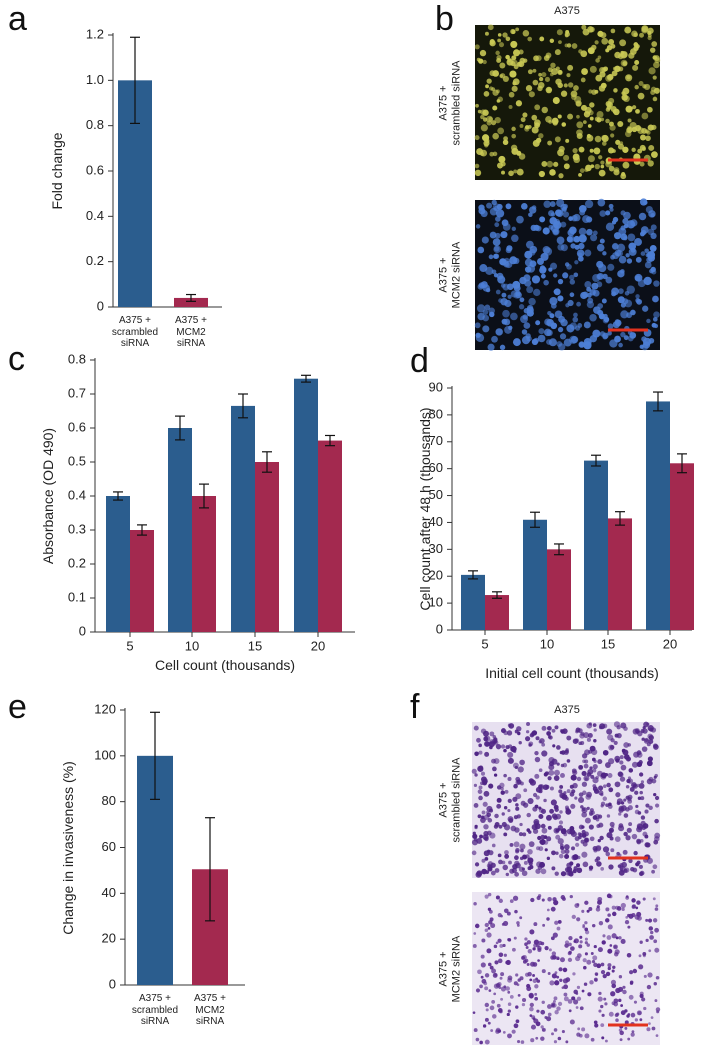  Describe the element at coordinates (484, 643) in the screenshot. I see `x-tick-label: 5` at that location.